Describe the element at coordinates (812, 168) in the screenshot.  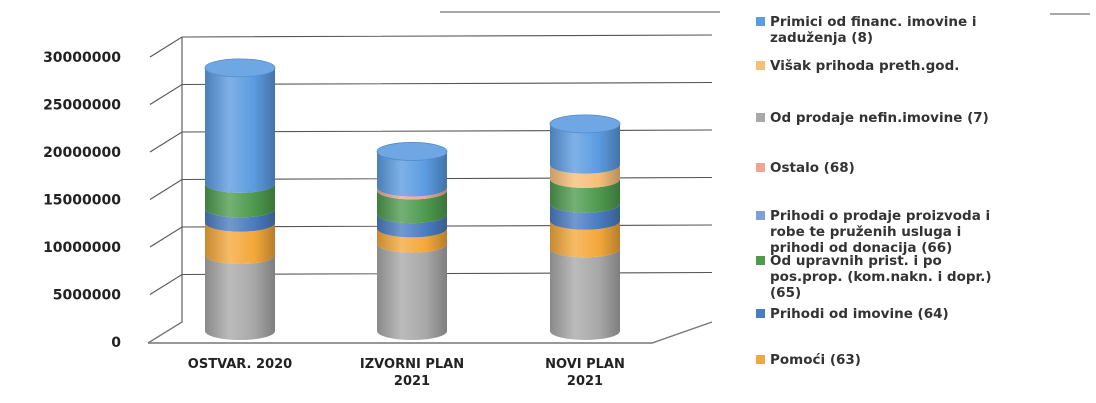
I see `legend-label: Ostalo (68)` at that location.